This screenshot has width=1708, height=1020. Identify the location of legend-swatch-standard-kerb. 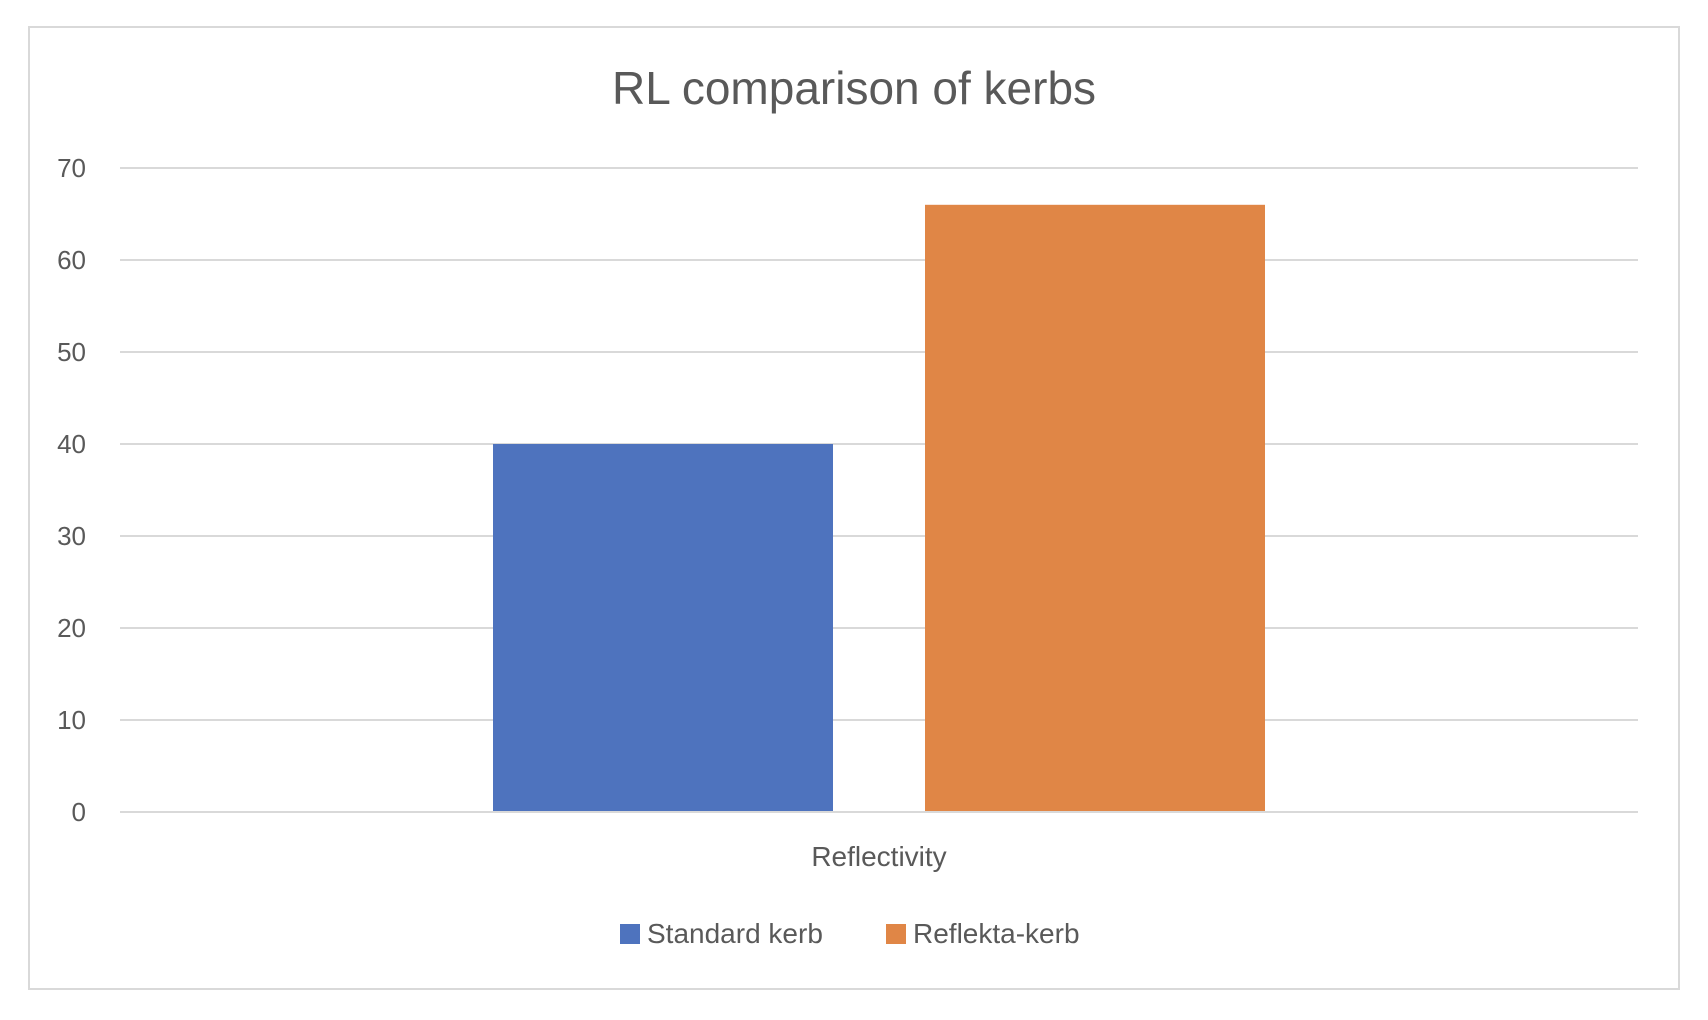
(630, 934).